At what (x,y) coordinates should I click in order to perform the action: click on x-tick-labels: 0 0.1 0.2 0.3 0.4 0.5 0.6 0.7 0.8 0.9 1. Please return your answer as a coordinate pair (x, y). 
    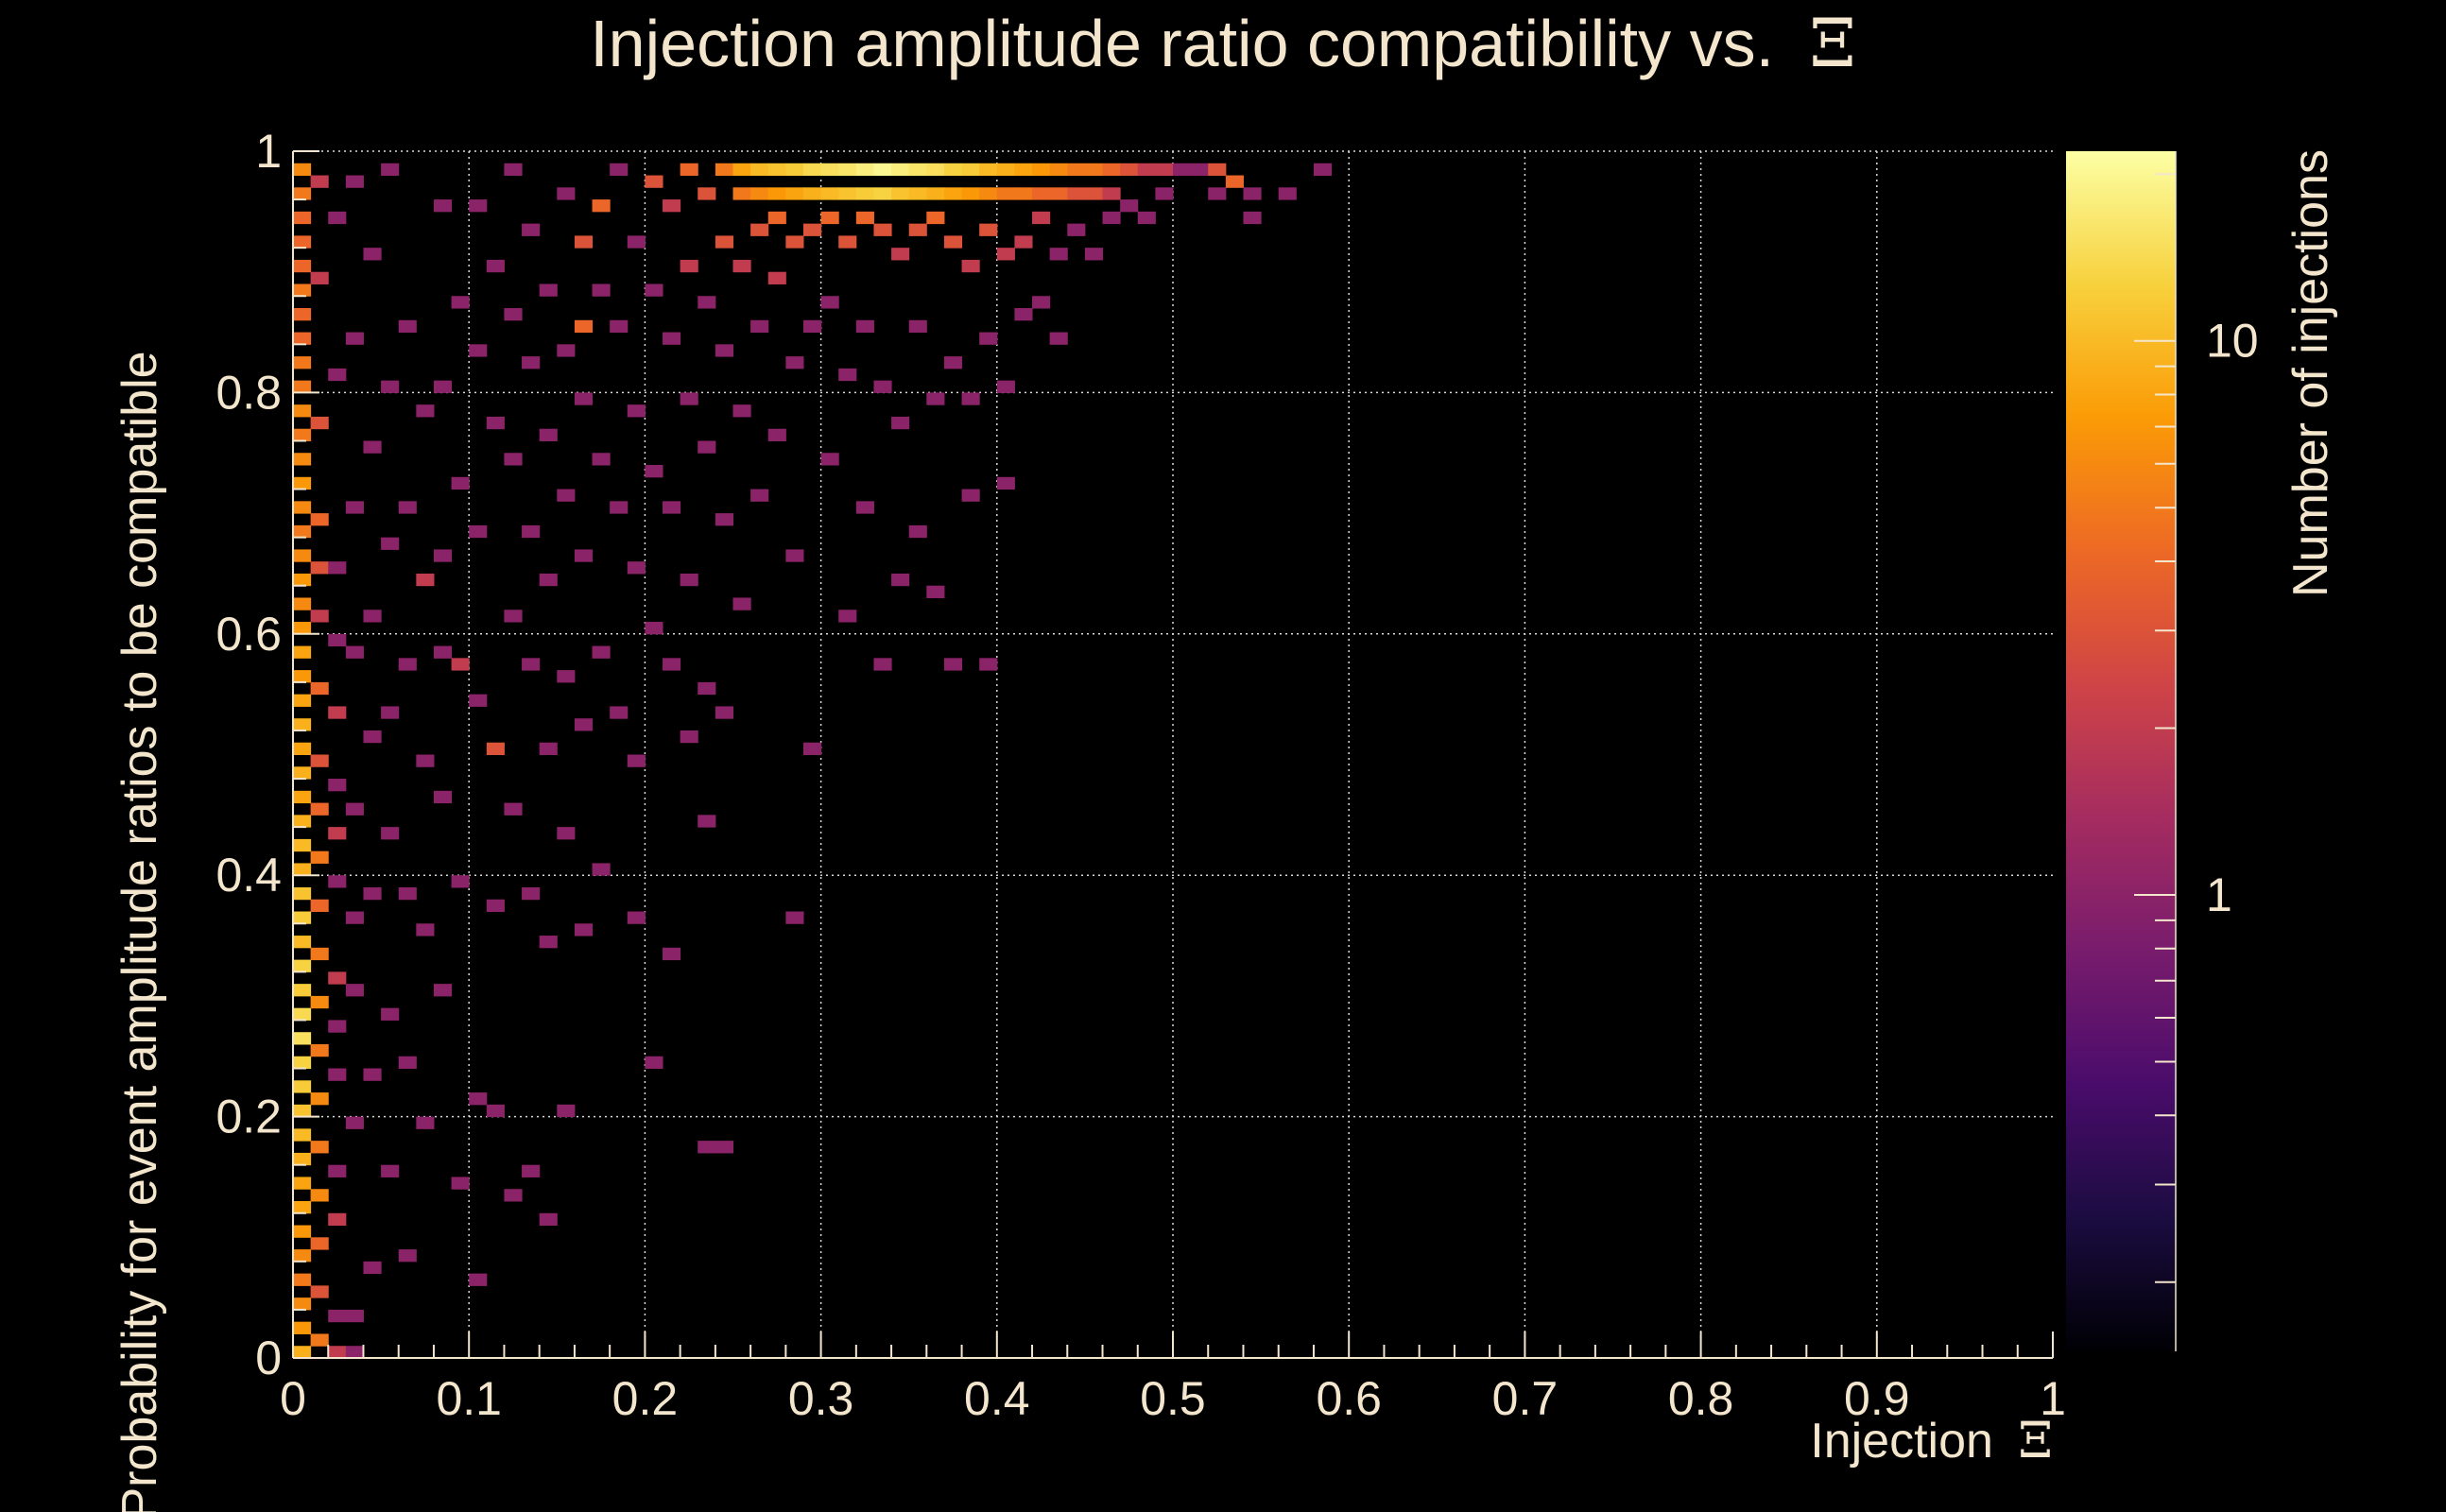
    Looking at the image, I should click on (1173, 1398).